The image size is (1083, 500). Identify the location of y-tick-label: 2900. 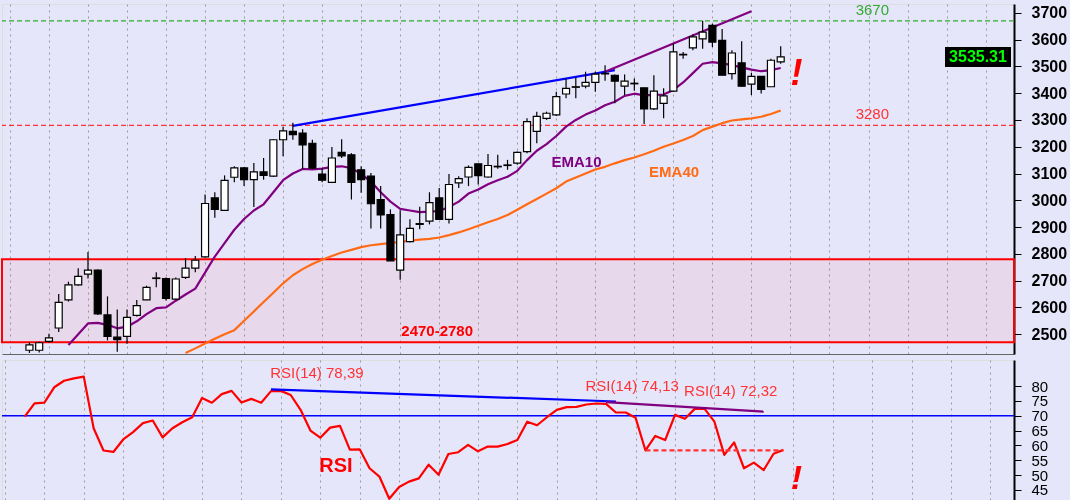
(1049, 227).